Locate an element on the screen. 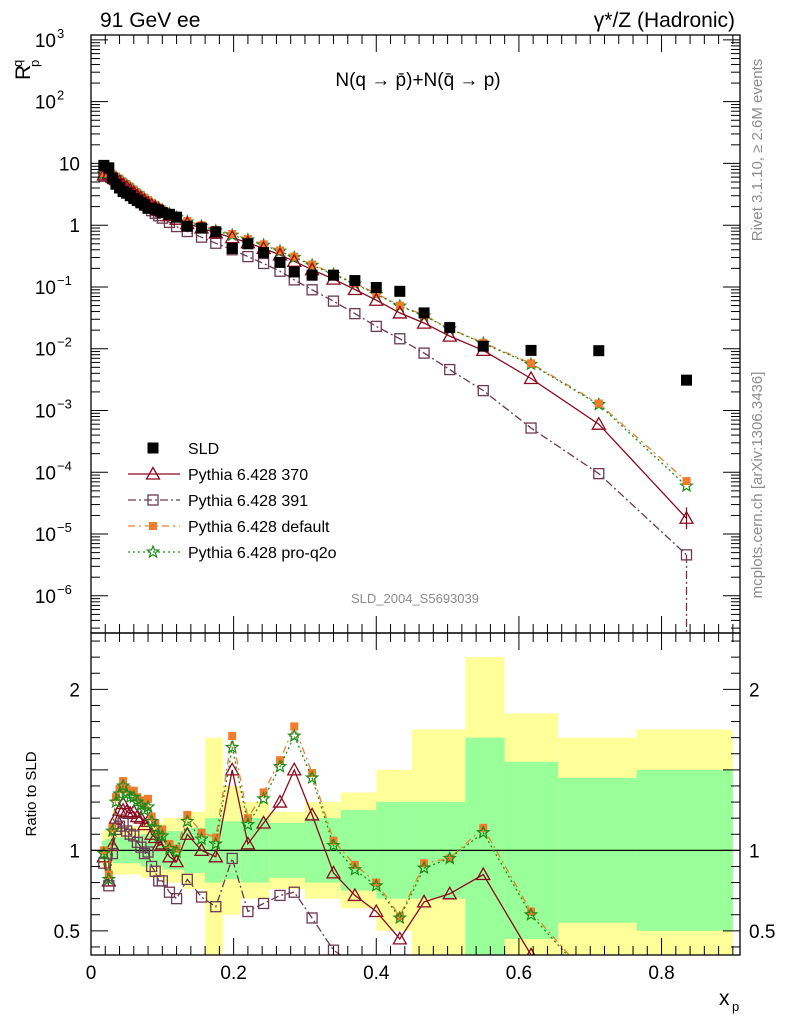  ratio-y-axis-label: Ratio to SLD is located at coordinates (31, 793).